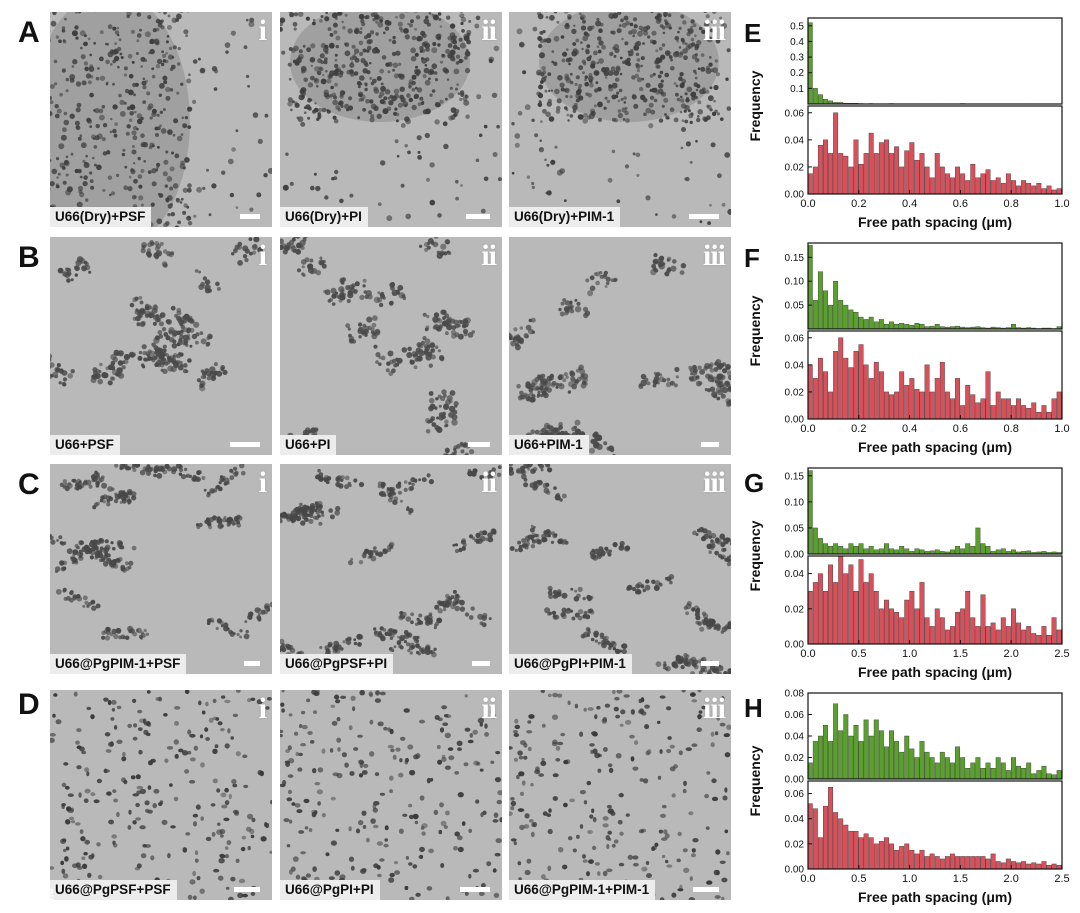 The height and width of the screenshot is (913, 1080). Describe the element at coordinates (1011, 429) in the screenshot. I see `x-tick-label: 0.8` at that location.